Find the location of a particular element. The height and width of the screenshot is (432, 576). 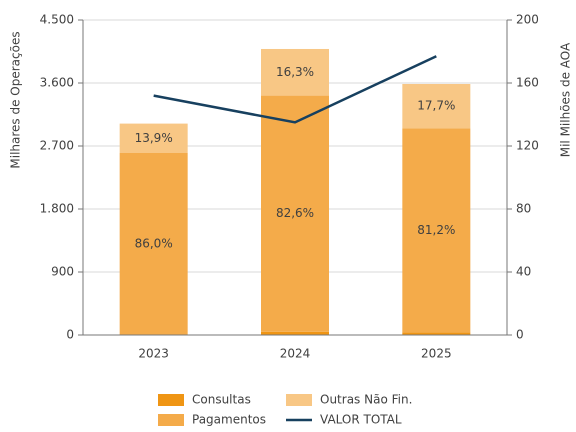

share-label: 17,7% is located at coordinates (436, 106).